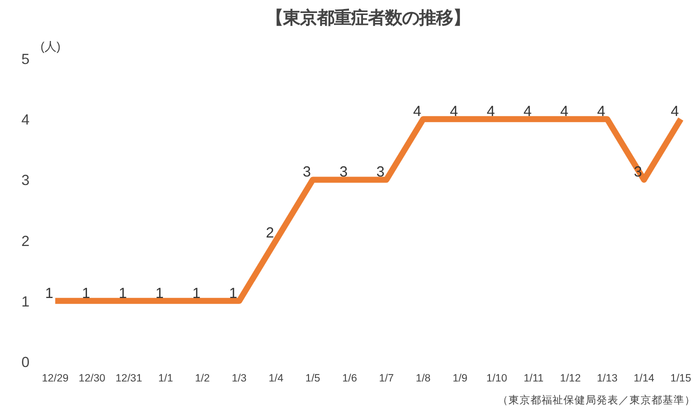 The height and width of the screenshot is (411, 700). What do you see at coordinates (25, 120) in the screenshot?
I see `y-tick-label: 4` at bounding box center [25, 120].